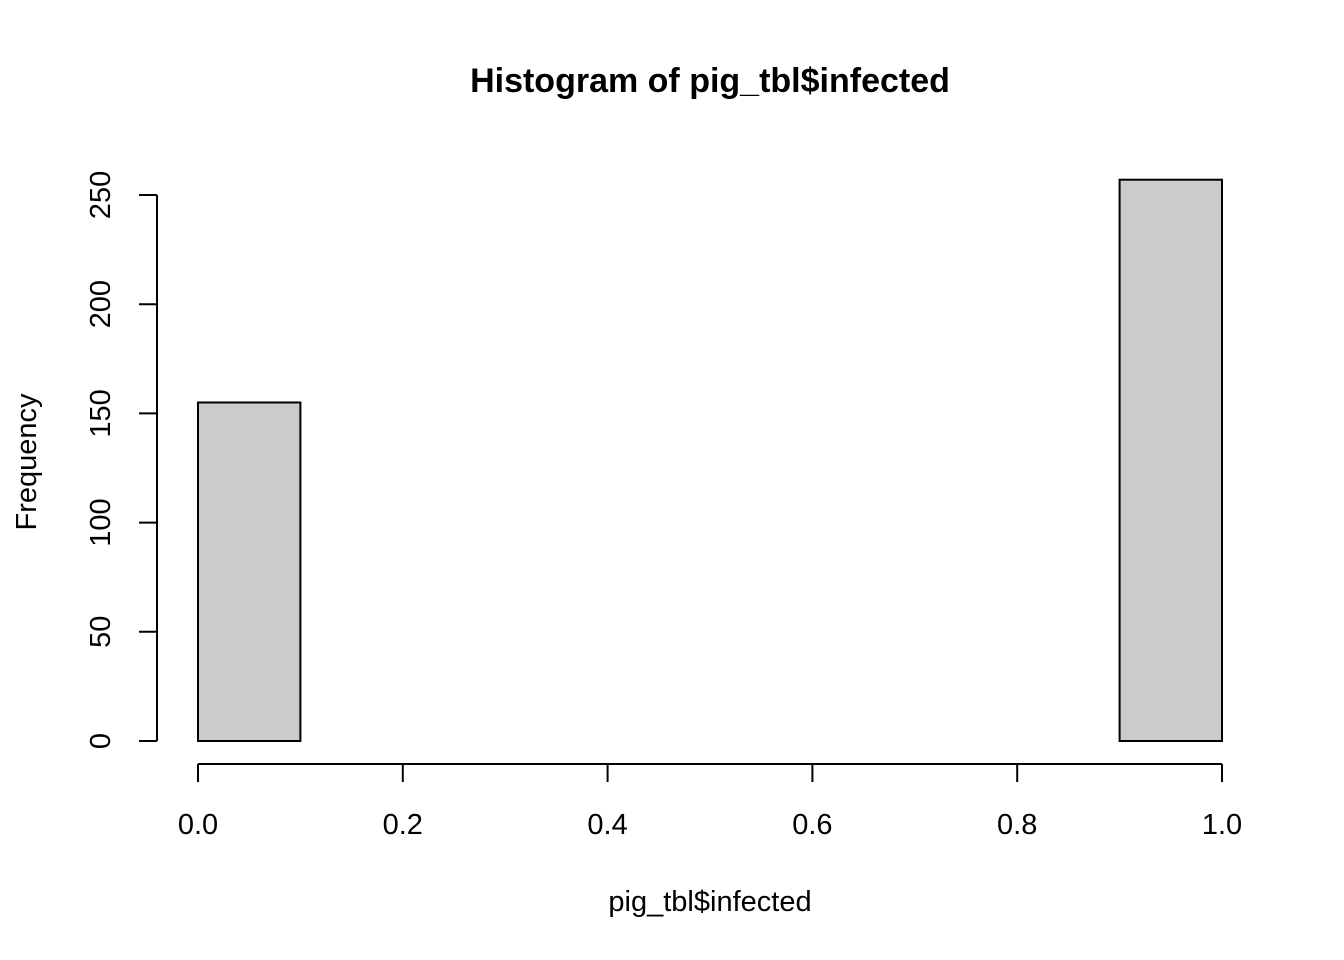 The height and width of the screenshot is (960, 1344). I want to click on y-axis: 0 50 100 150 200 250, so click(121, 460).